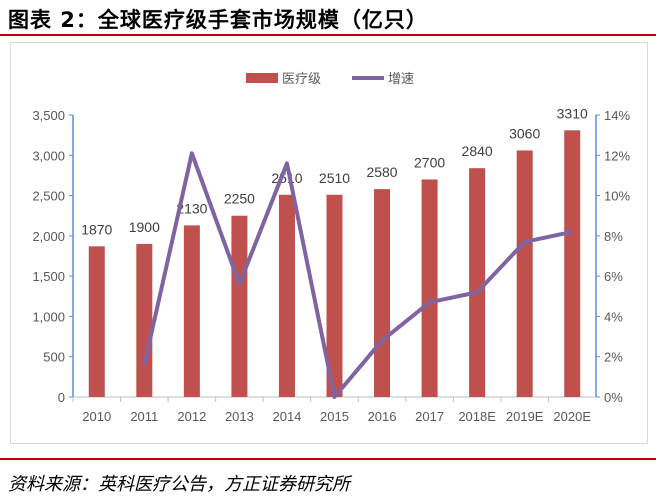 The image size is (656, 503). Describe the element at coordinates (239, 199) in the screenshot. I see `bar-data-label: 2250` at that location.